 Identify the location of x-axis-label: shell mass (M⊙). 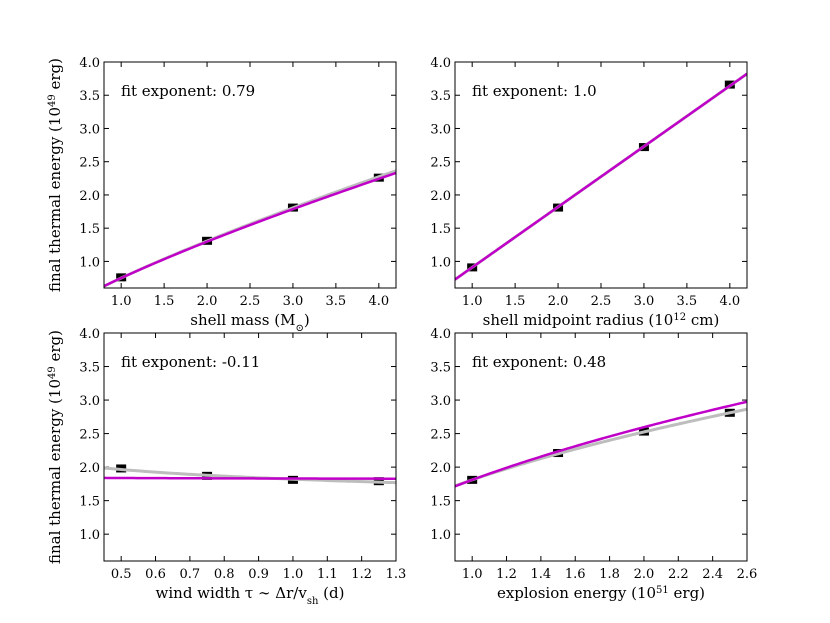
(249, 322).